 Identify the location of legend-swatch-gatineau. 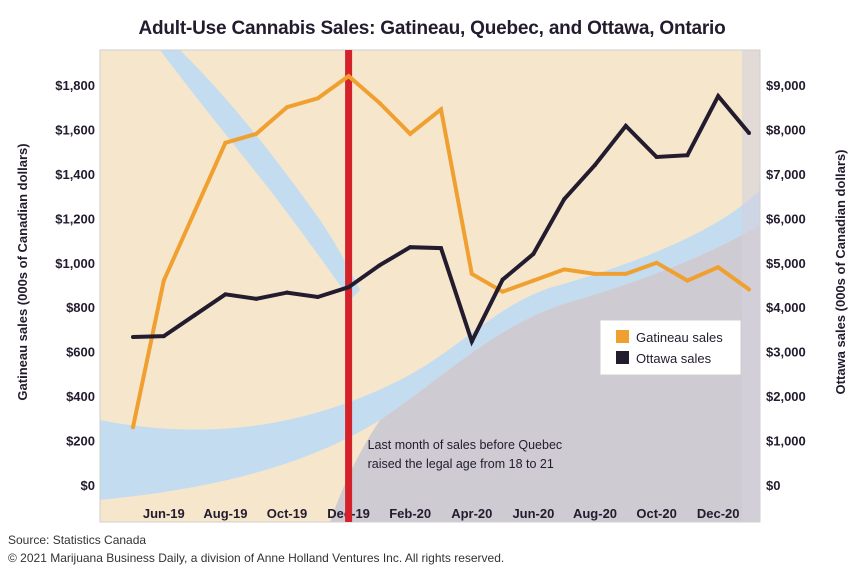
(622, 336).